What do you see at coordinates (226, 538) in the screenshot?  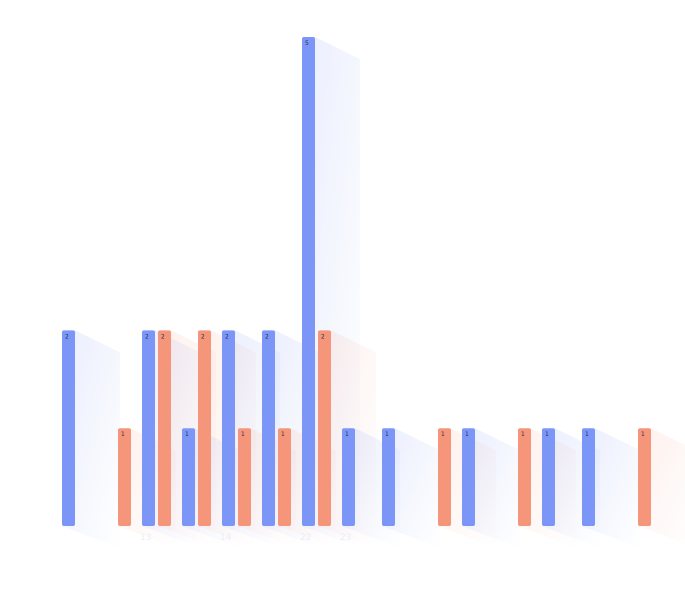 I see `x-tick-label-4: 14` at bounding box center [226, 538].